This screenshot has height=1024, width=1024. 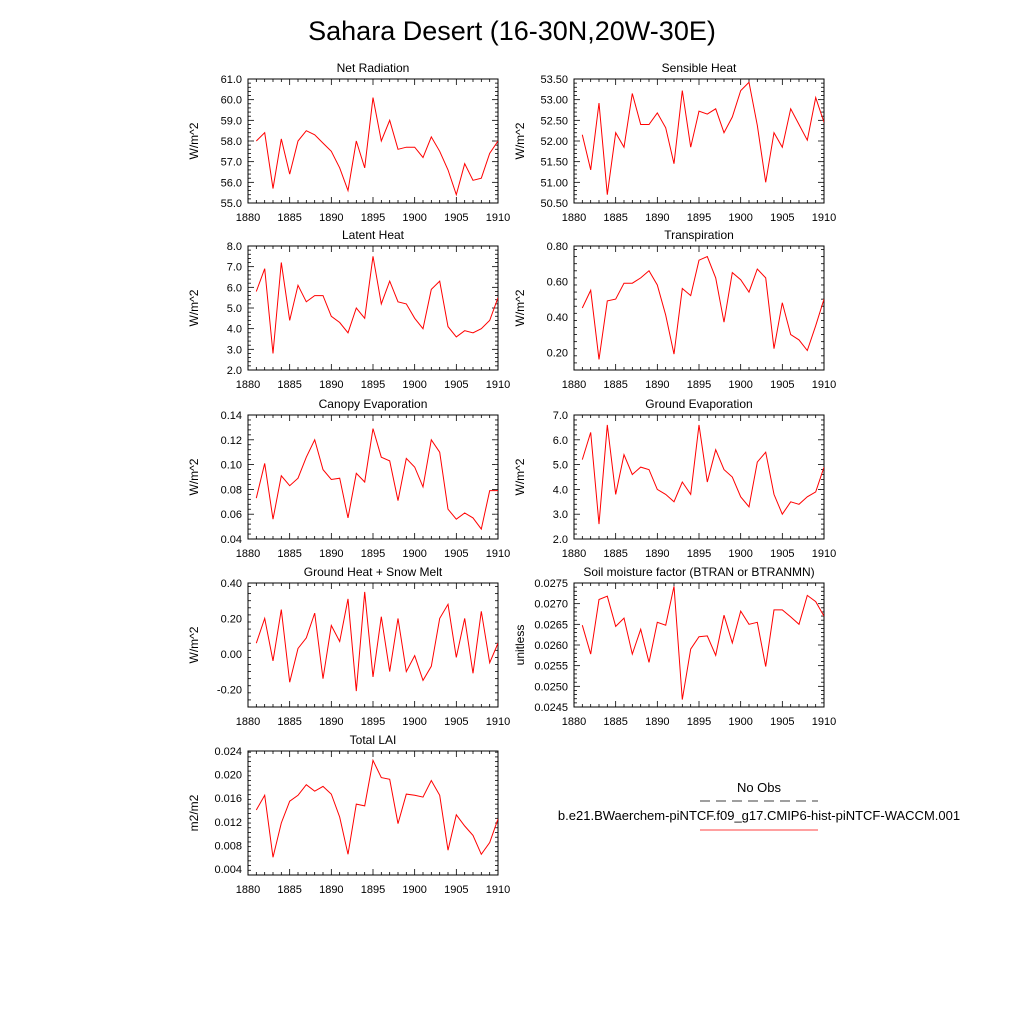 I want to click on y-tick-label: 0.020, so click(x=228, y=776).